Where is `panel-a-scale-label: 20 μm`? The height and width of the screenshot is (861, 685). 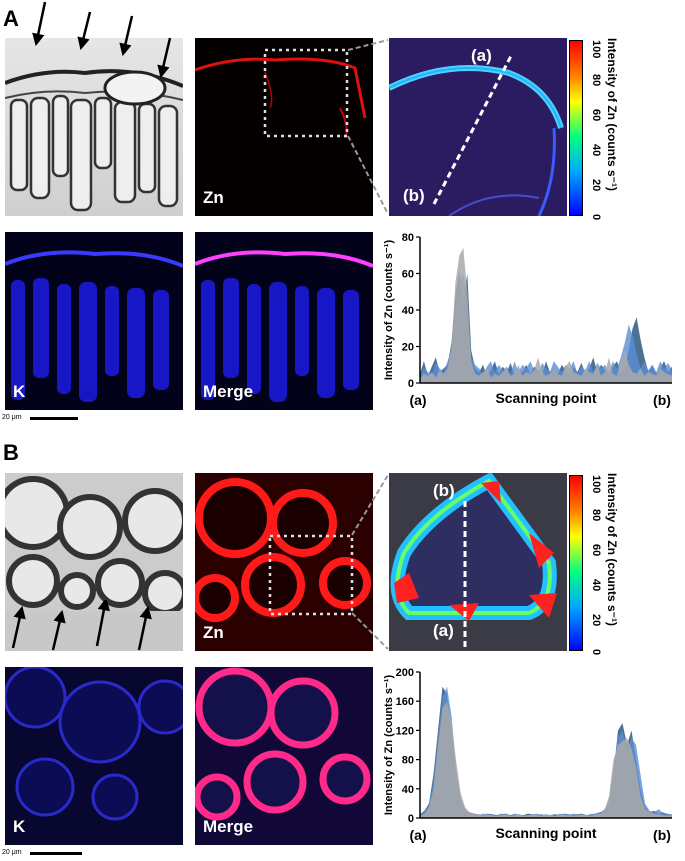 panel-a-scale-label: 20 μm is located at coordinates (12, 417).